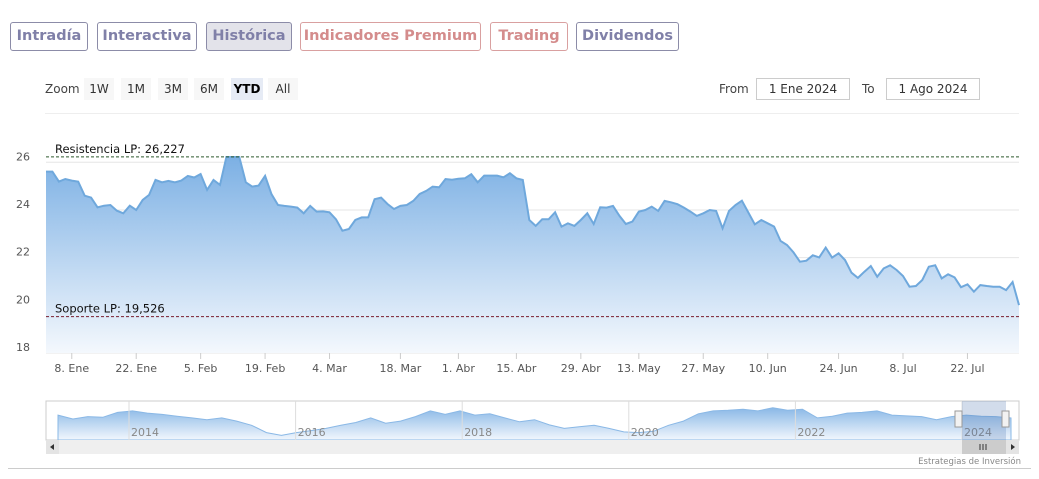 The width and height of the screenshot is (1039, 479). What do you see at coordinates (967, 368) in the screenshot?
I see `x-tick-label: 22. Jul` at bounding box center [967, 368].